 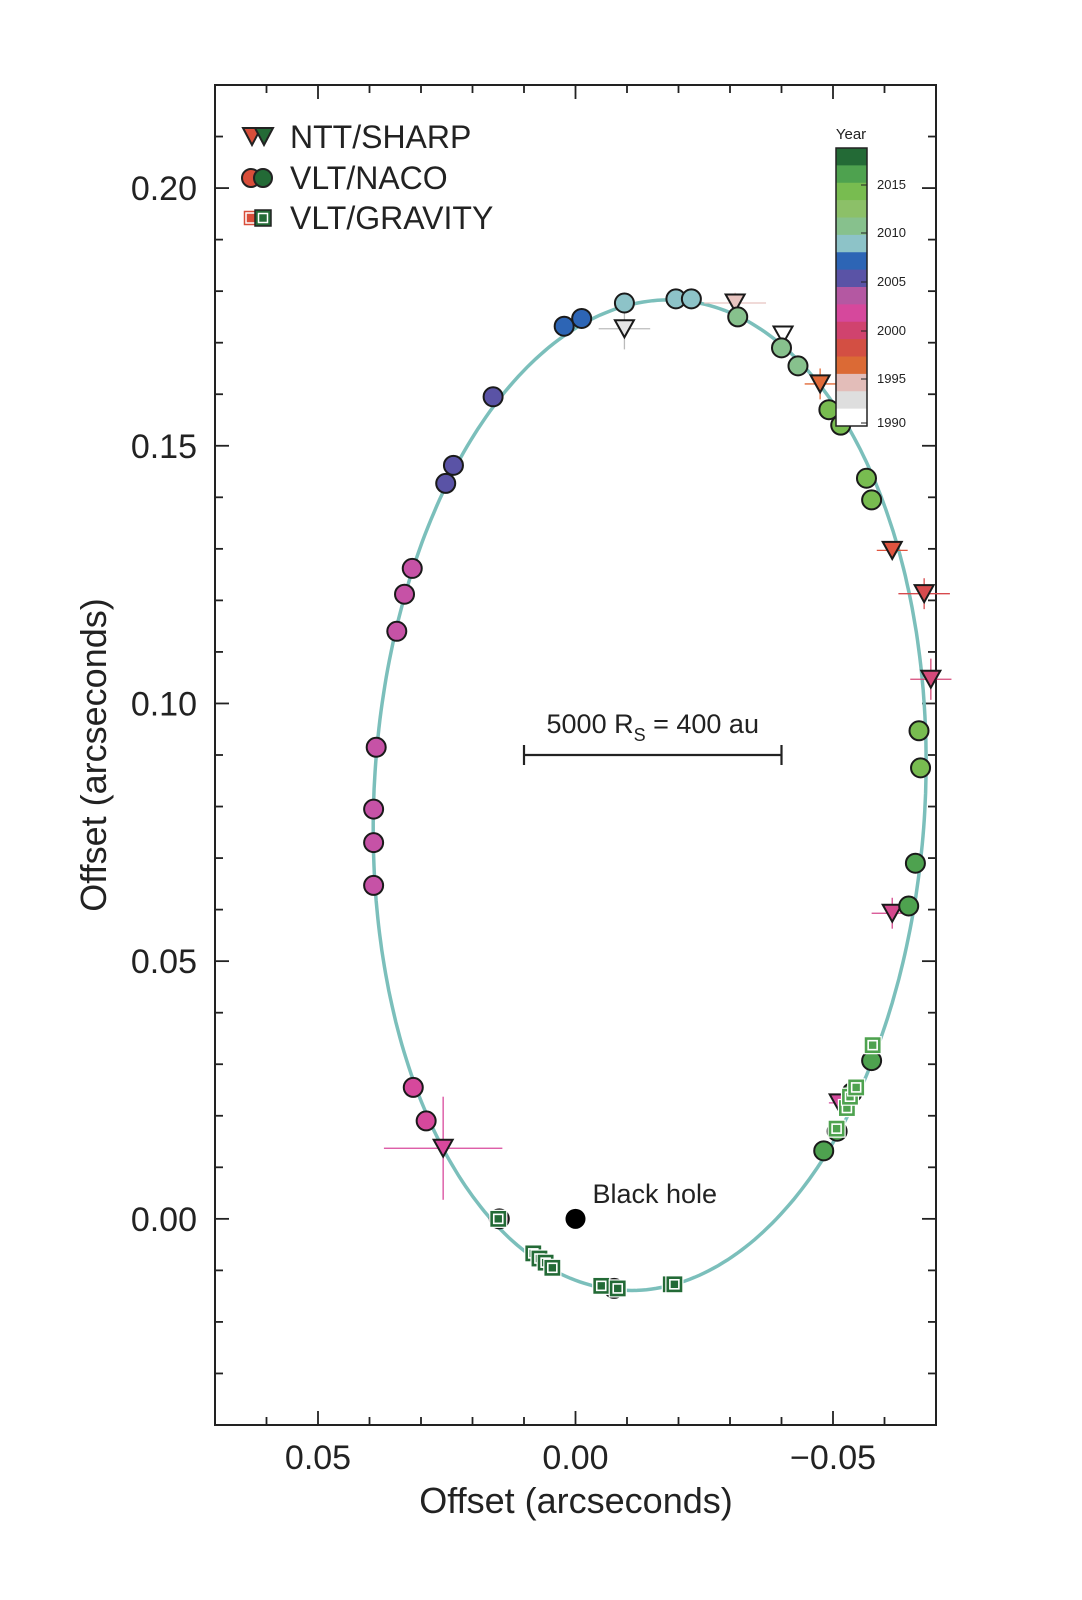 What do you see at coordinates (93, 754) in the screenshot?
I see `y-axis-title: Offset (arcseconds)` at bounding box center [93, 754].